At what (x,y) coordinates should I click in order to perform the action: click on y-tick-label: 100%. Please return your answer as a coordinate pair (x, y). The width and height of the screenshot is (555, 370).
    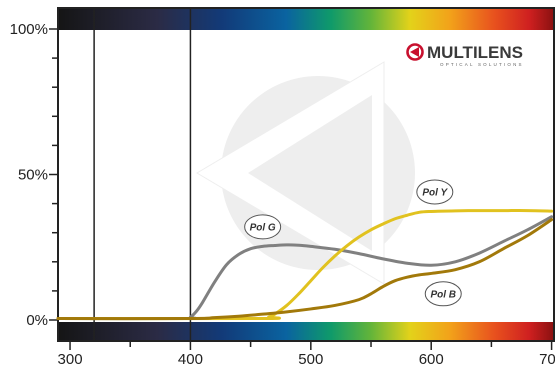
    Looking at the image, I should click on (29, 29).